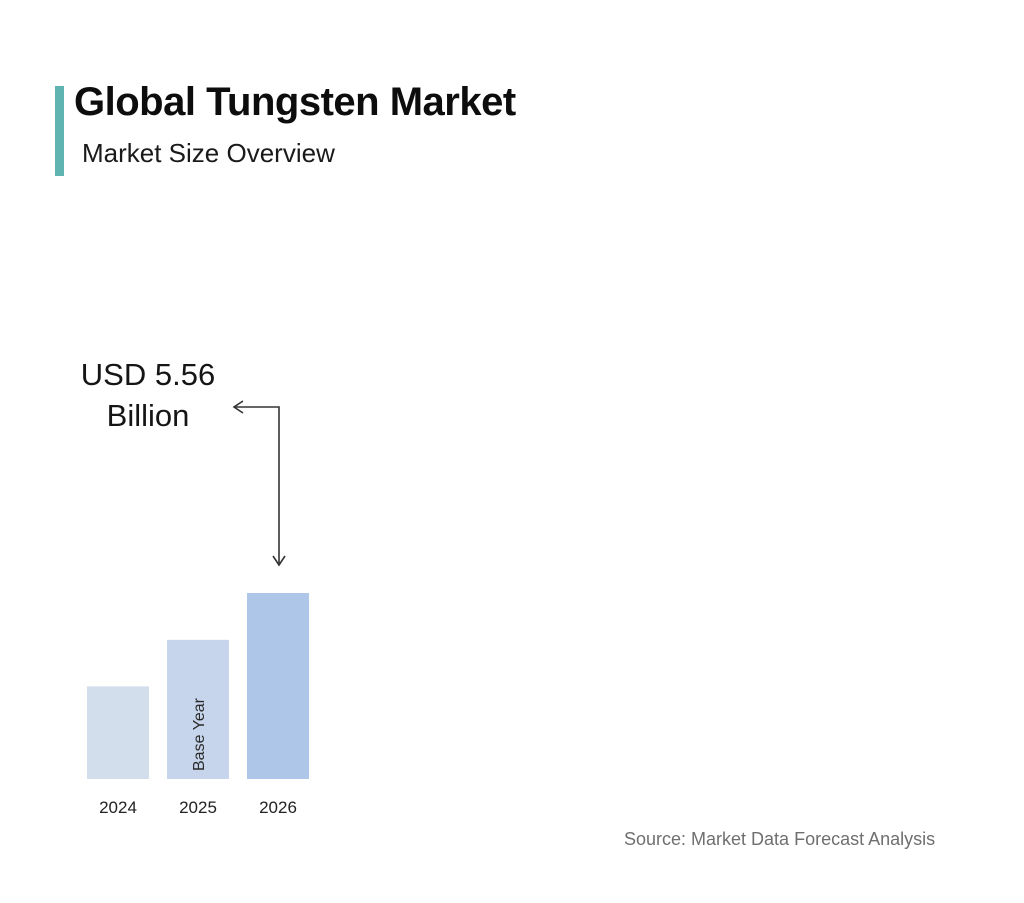 Image resolution: width=1024 pixels, height=903 pixels. I want to click on bar-2025, so click(198, 709).